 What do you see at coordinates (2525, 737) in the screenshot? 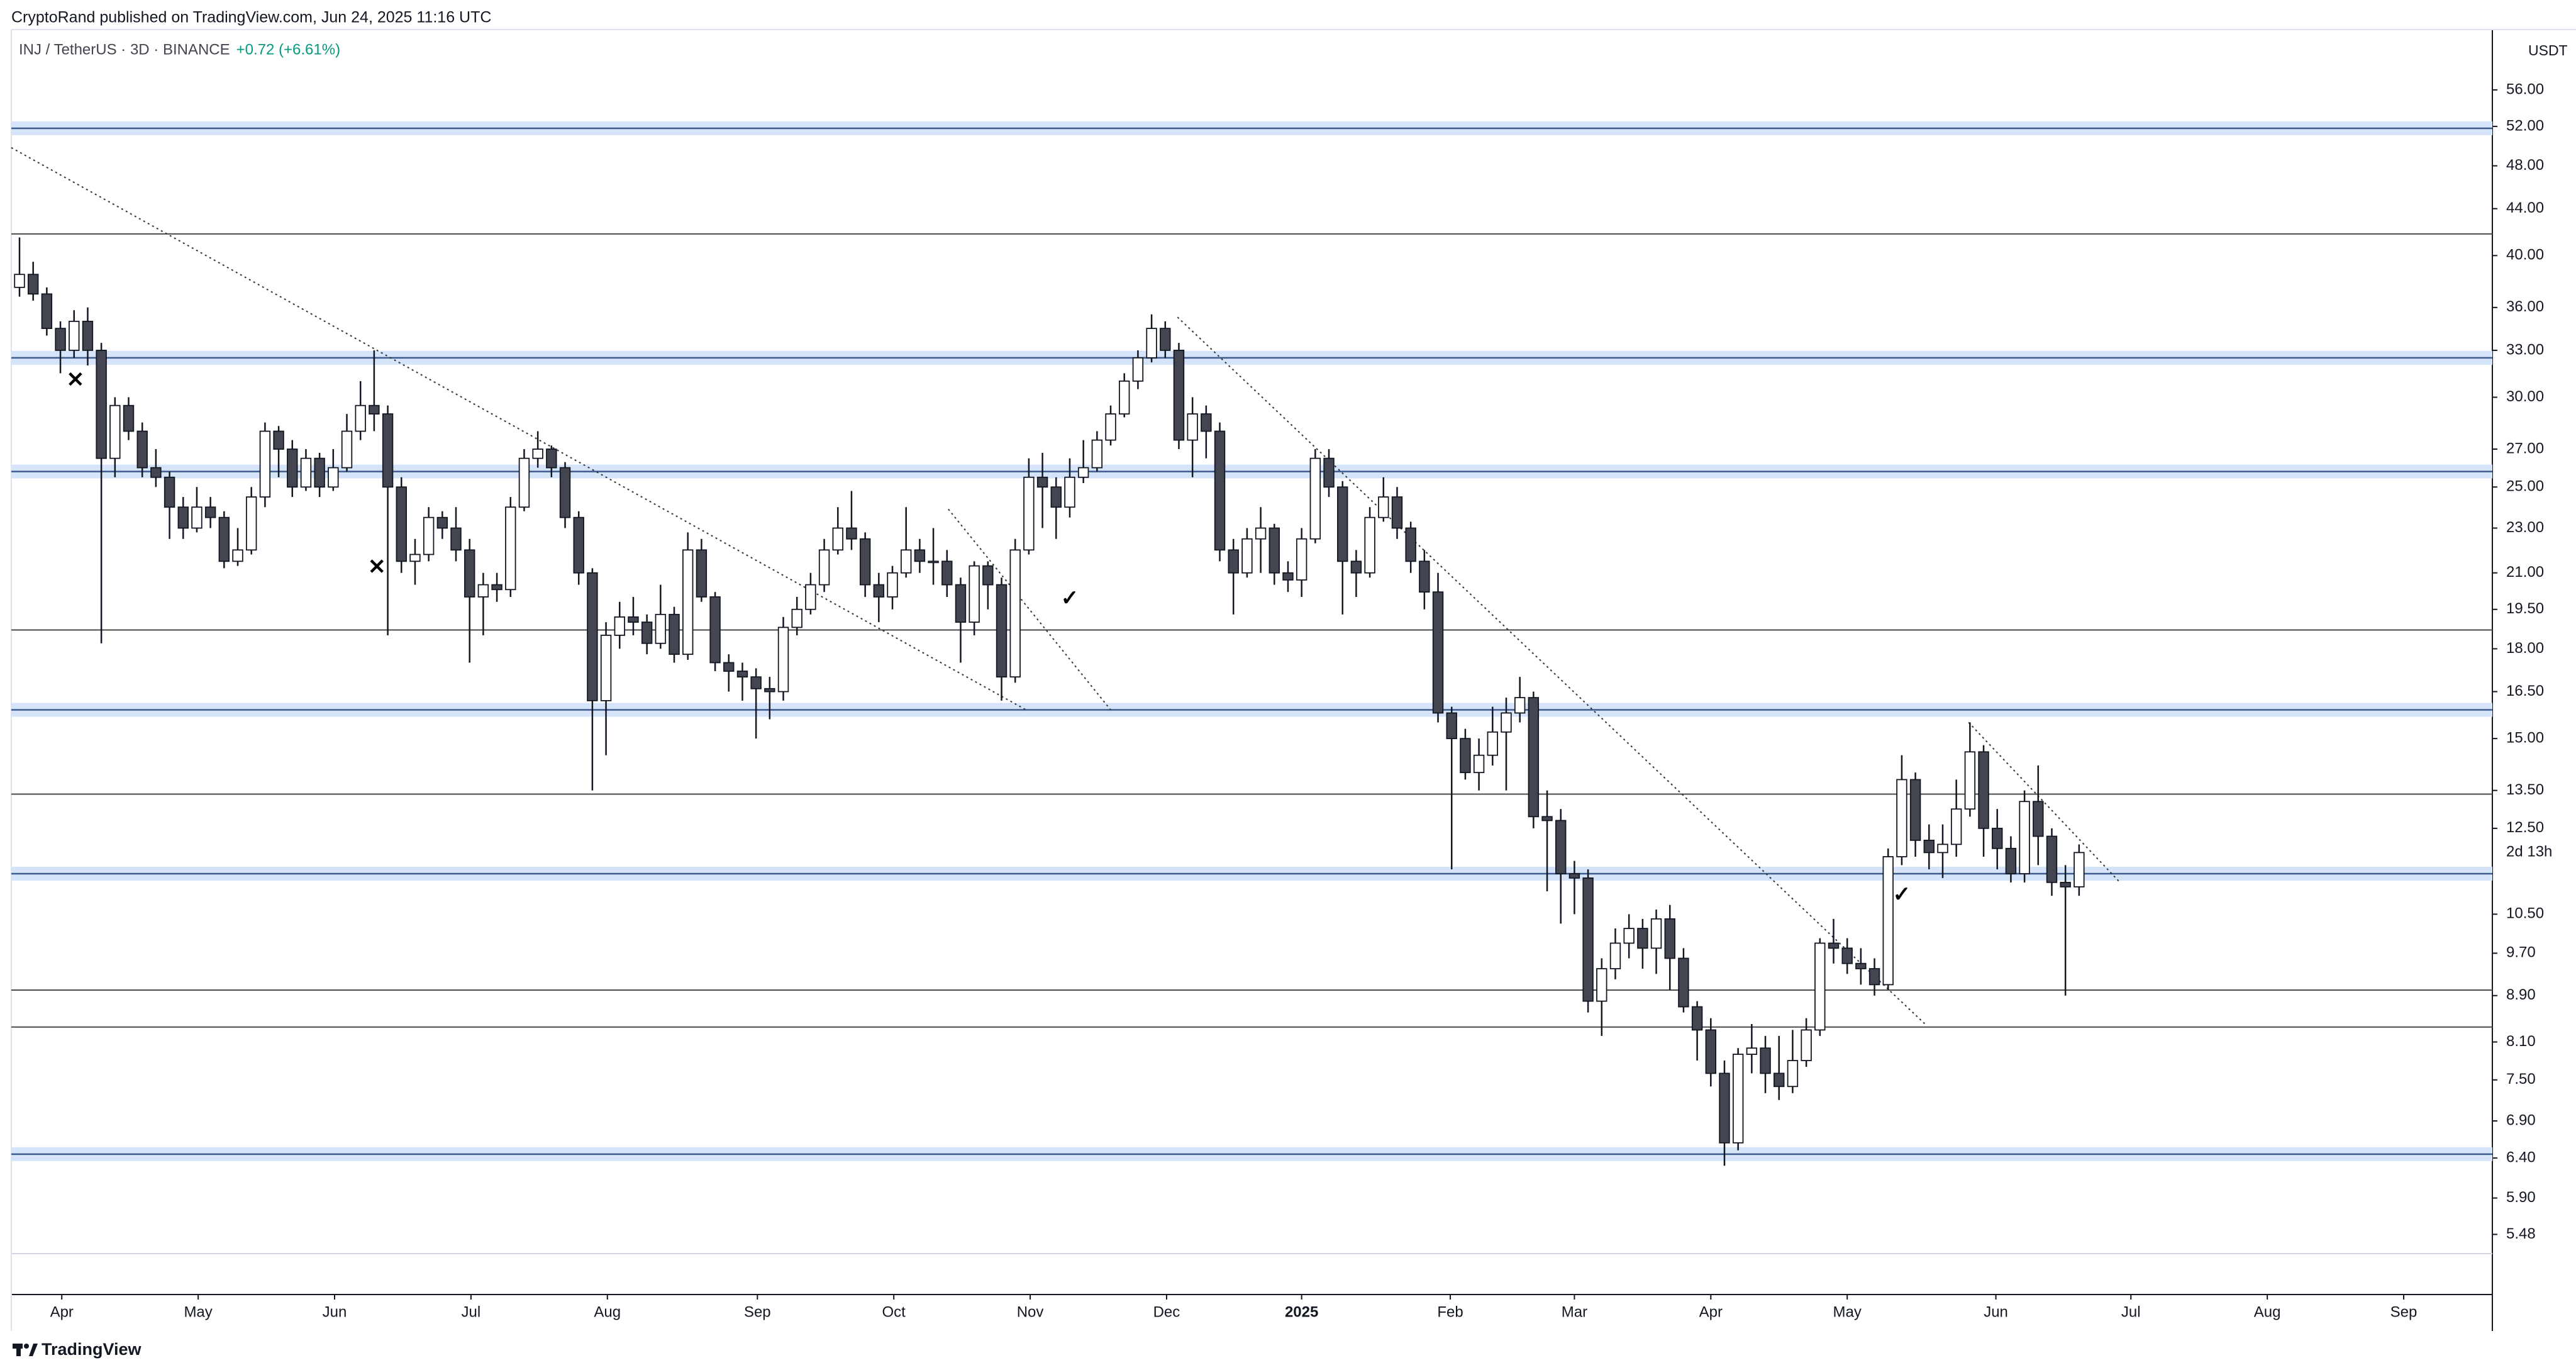
I see `y-tick-label: 15.00` at bounding box center [2525, 737].